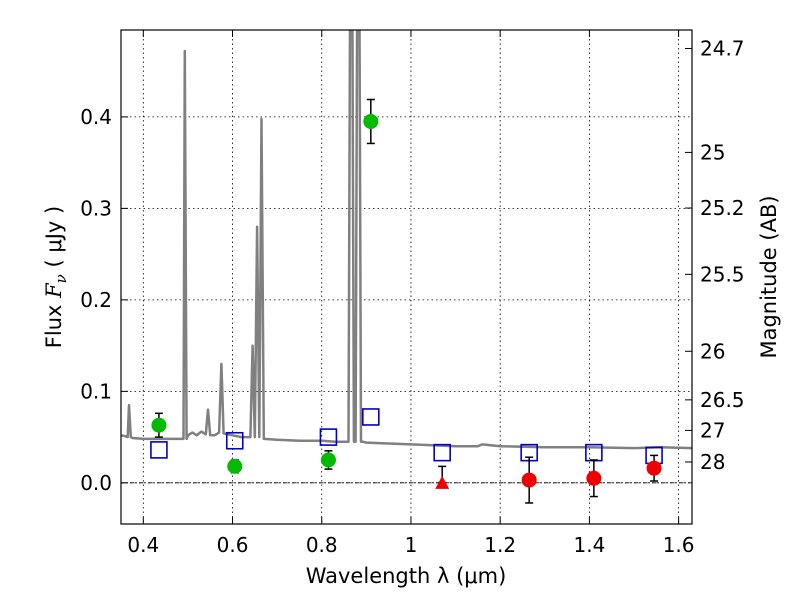 This screenshot has height=600, width=800. Describe the element at coordinates (712, 430) in the screenshot. I see `y2-tick-label: 27` at that location.